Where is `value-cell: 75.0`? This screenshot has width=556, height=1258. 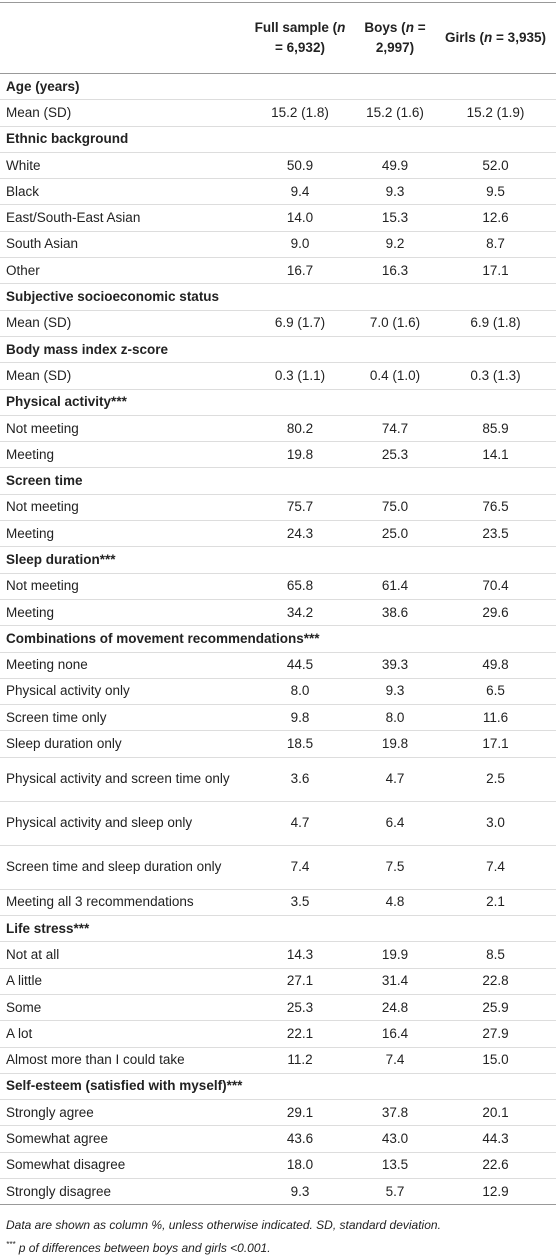 value-cell: 75.0 is located at coordinates (395, 508).